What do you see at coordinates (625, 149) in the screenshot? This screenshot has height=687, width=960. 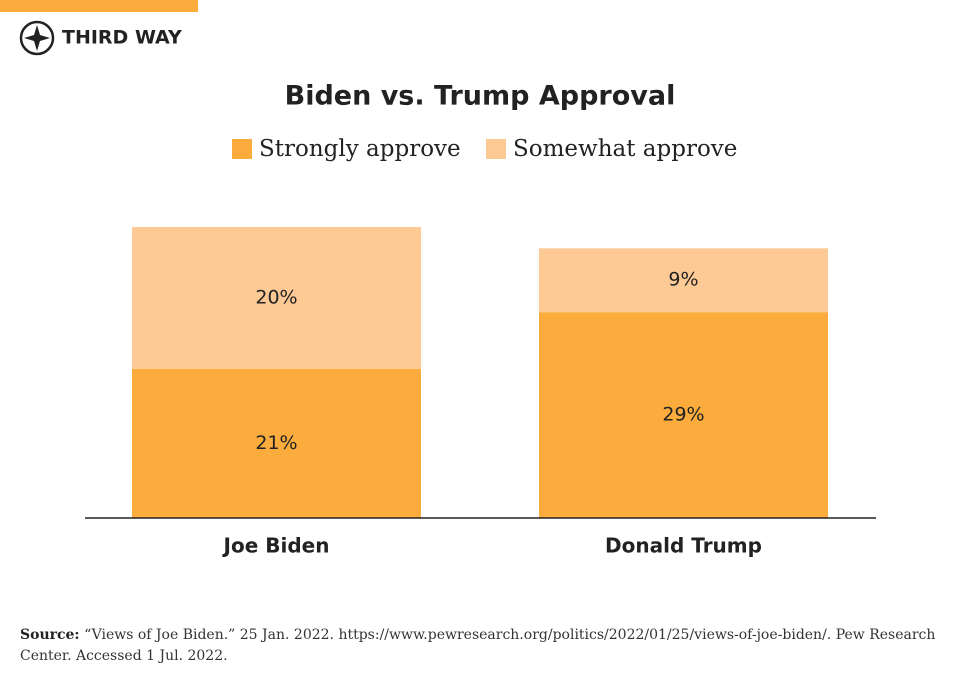 I see `legend-label: Somewhat approve` at bounding box center [625, 149].